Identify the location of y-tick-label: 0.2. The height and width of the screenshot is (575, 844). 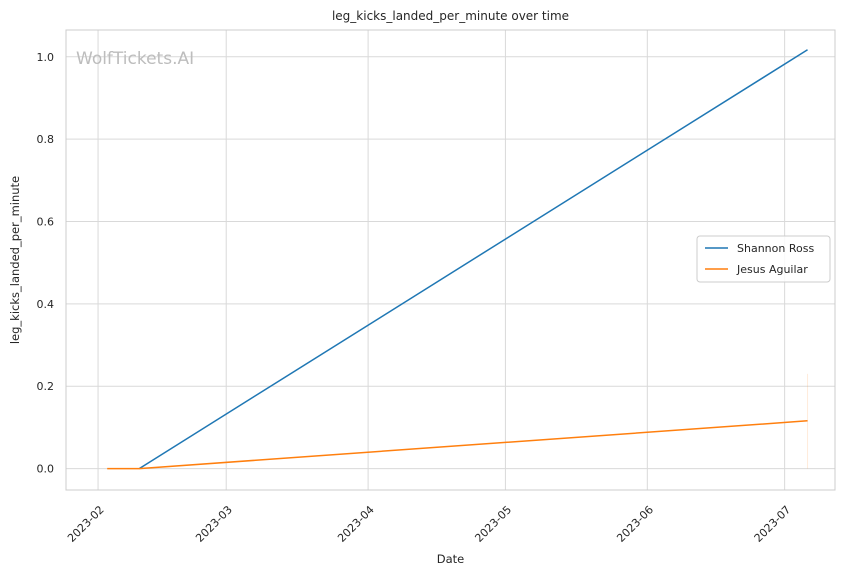
(46, 386).